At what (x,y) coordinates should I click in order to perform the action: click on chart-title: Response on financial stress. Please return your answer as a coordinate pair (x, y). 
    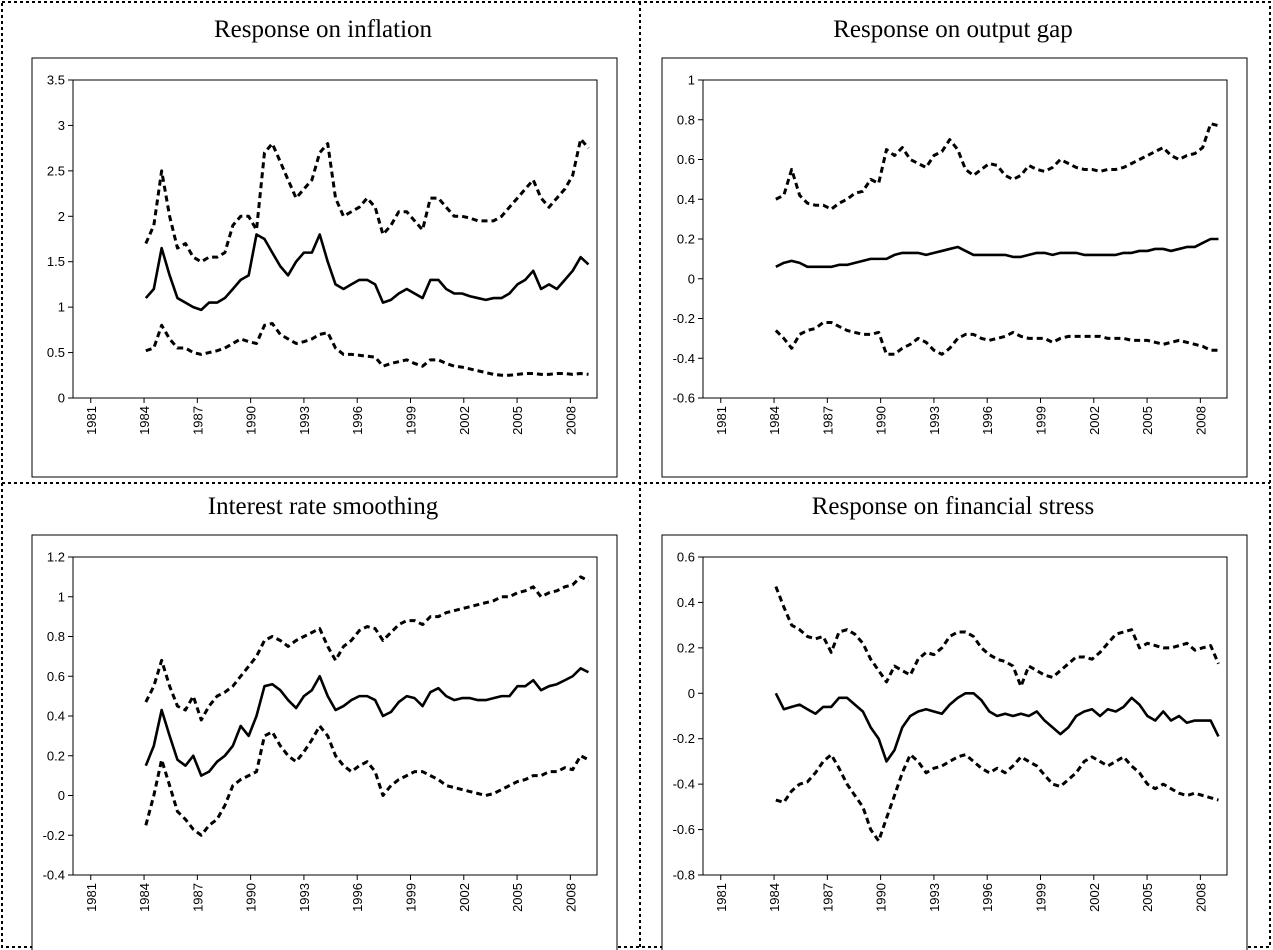
    Looking at the image, I should click on (953, 506).